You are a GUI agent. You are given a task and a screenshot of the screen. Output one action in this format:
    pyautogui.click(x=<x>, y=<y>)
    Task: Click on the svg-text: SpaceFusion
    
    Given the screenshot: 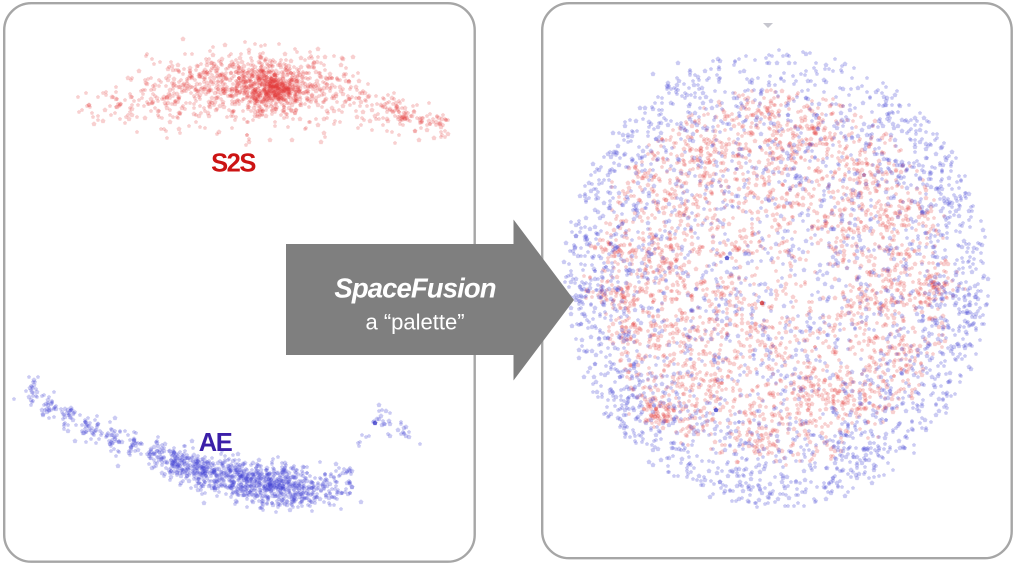 What is the action you would take?
    pyautogui.click(x=414, y=288)
    